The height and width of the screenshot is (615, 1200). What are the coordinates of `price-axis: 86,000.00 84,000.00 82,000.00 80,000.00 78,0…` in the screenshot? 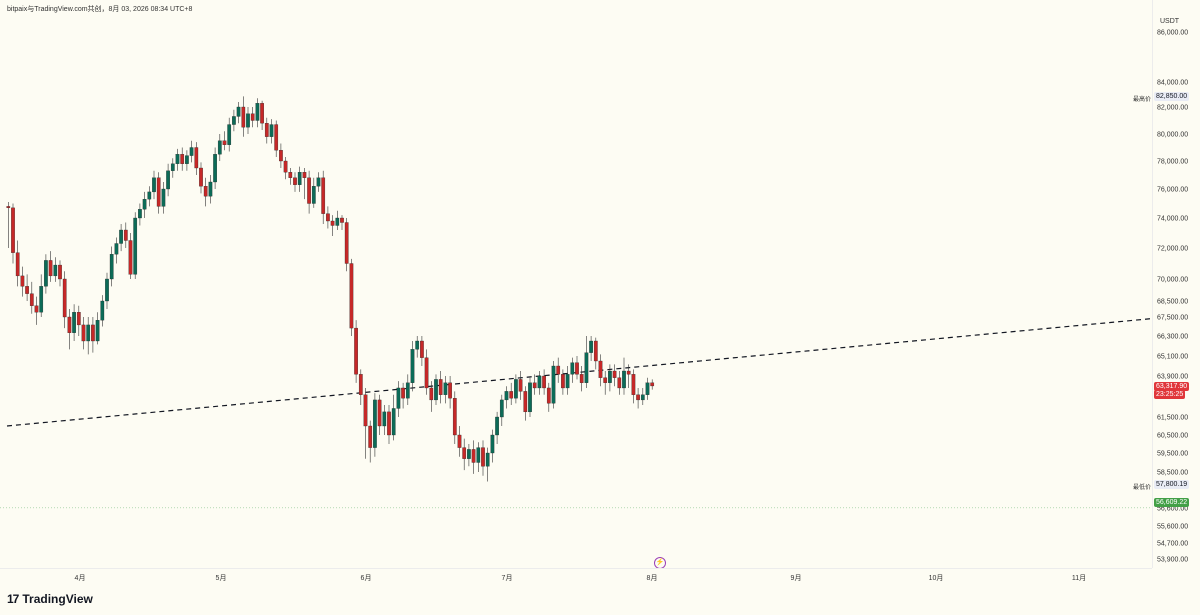 It's located at (1176, 284).